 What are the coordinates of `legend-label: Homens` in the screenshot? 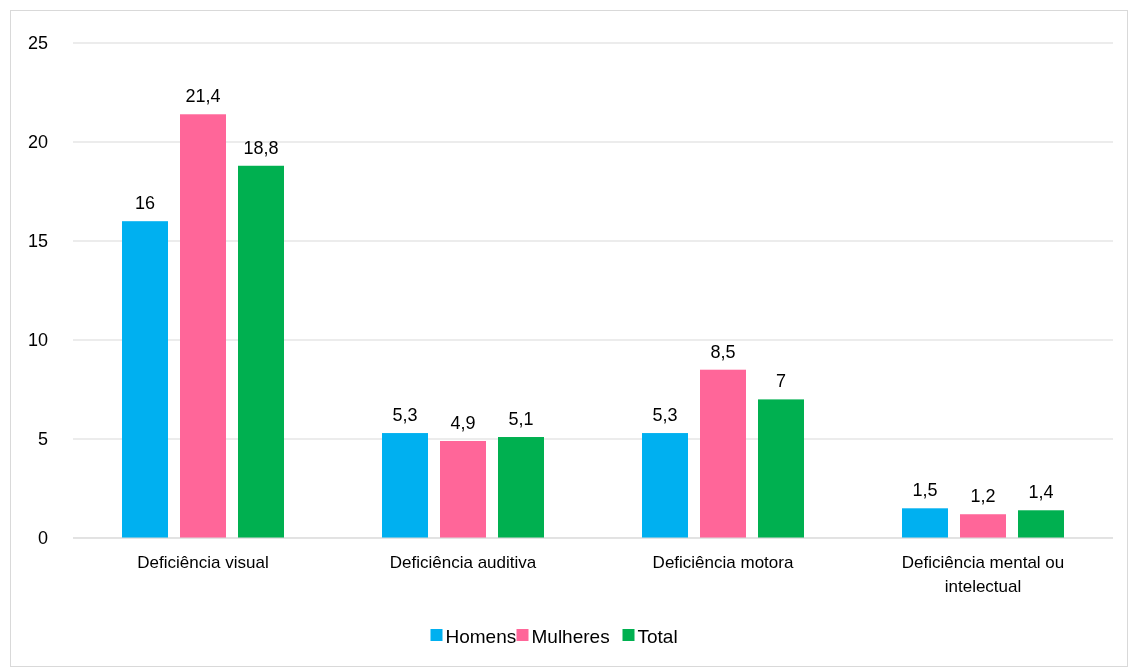 It's located at (481, 636).